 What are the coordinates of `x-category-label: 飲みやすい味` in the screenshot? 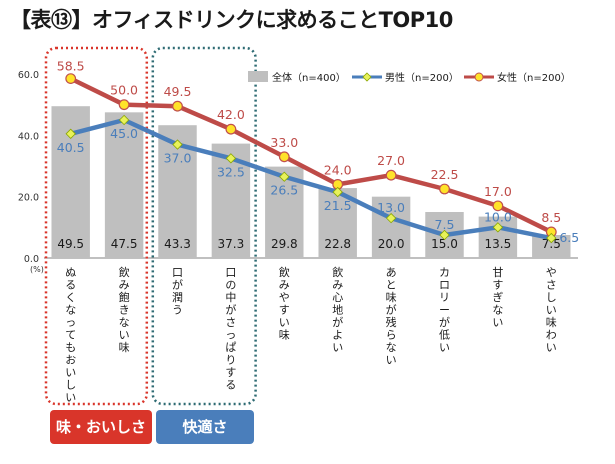 It's located at (284, 303).